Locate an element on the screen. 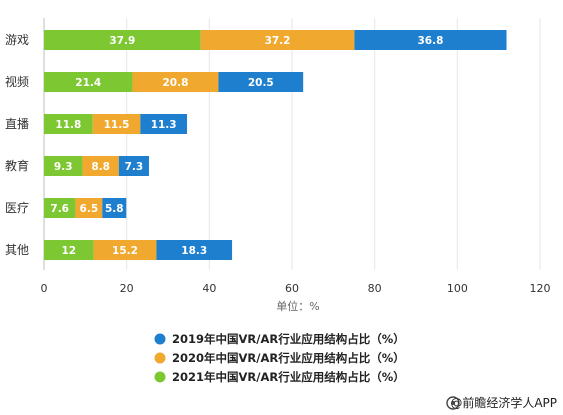 The height and width of the screenshot is (415, 563). data-label: 37.9 is located at coordinates (122, 41).